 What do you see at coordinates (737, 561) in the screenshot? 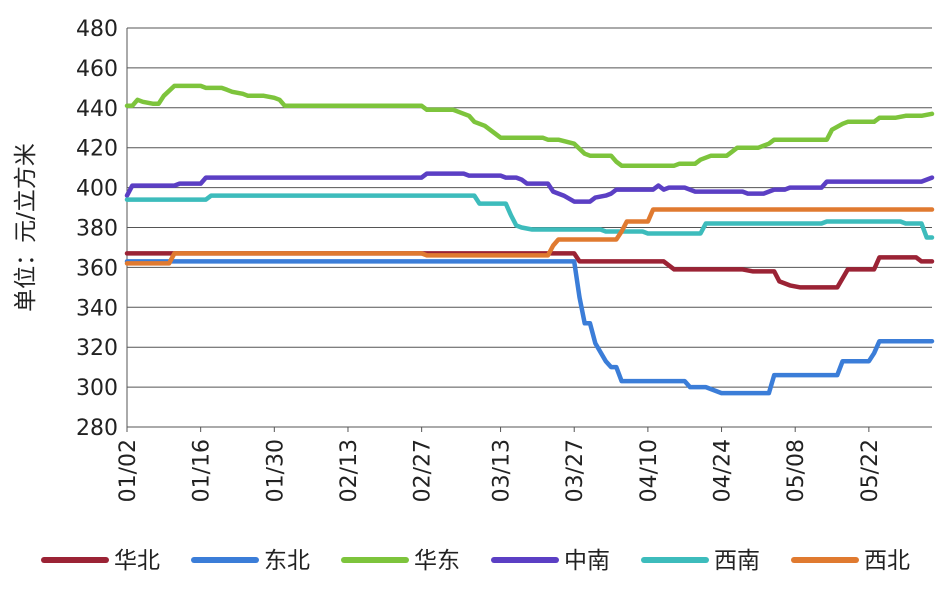
I see `legend-label-4: 西南` at bounding box center [737, 561].